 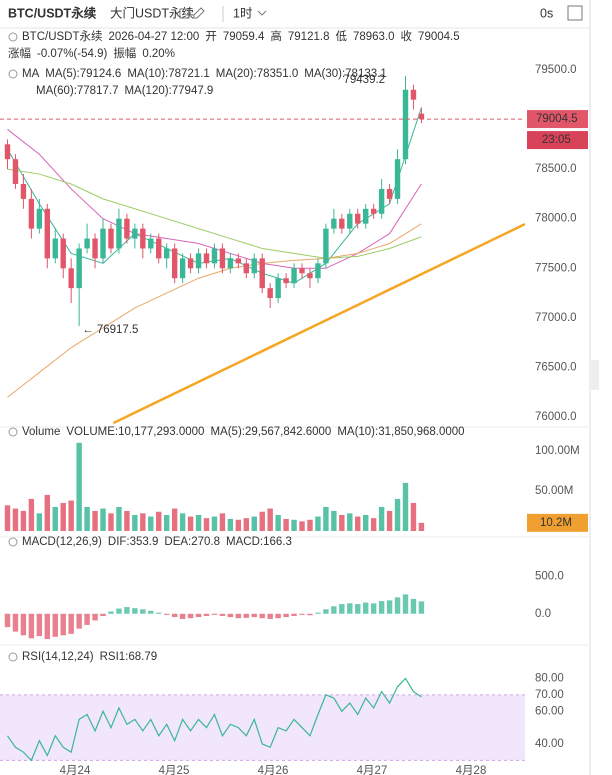 What do you see at coordinates (262, 13) in the screenshot?
I see `chevron` at bounding box center [262, 13].